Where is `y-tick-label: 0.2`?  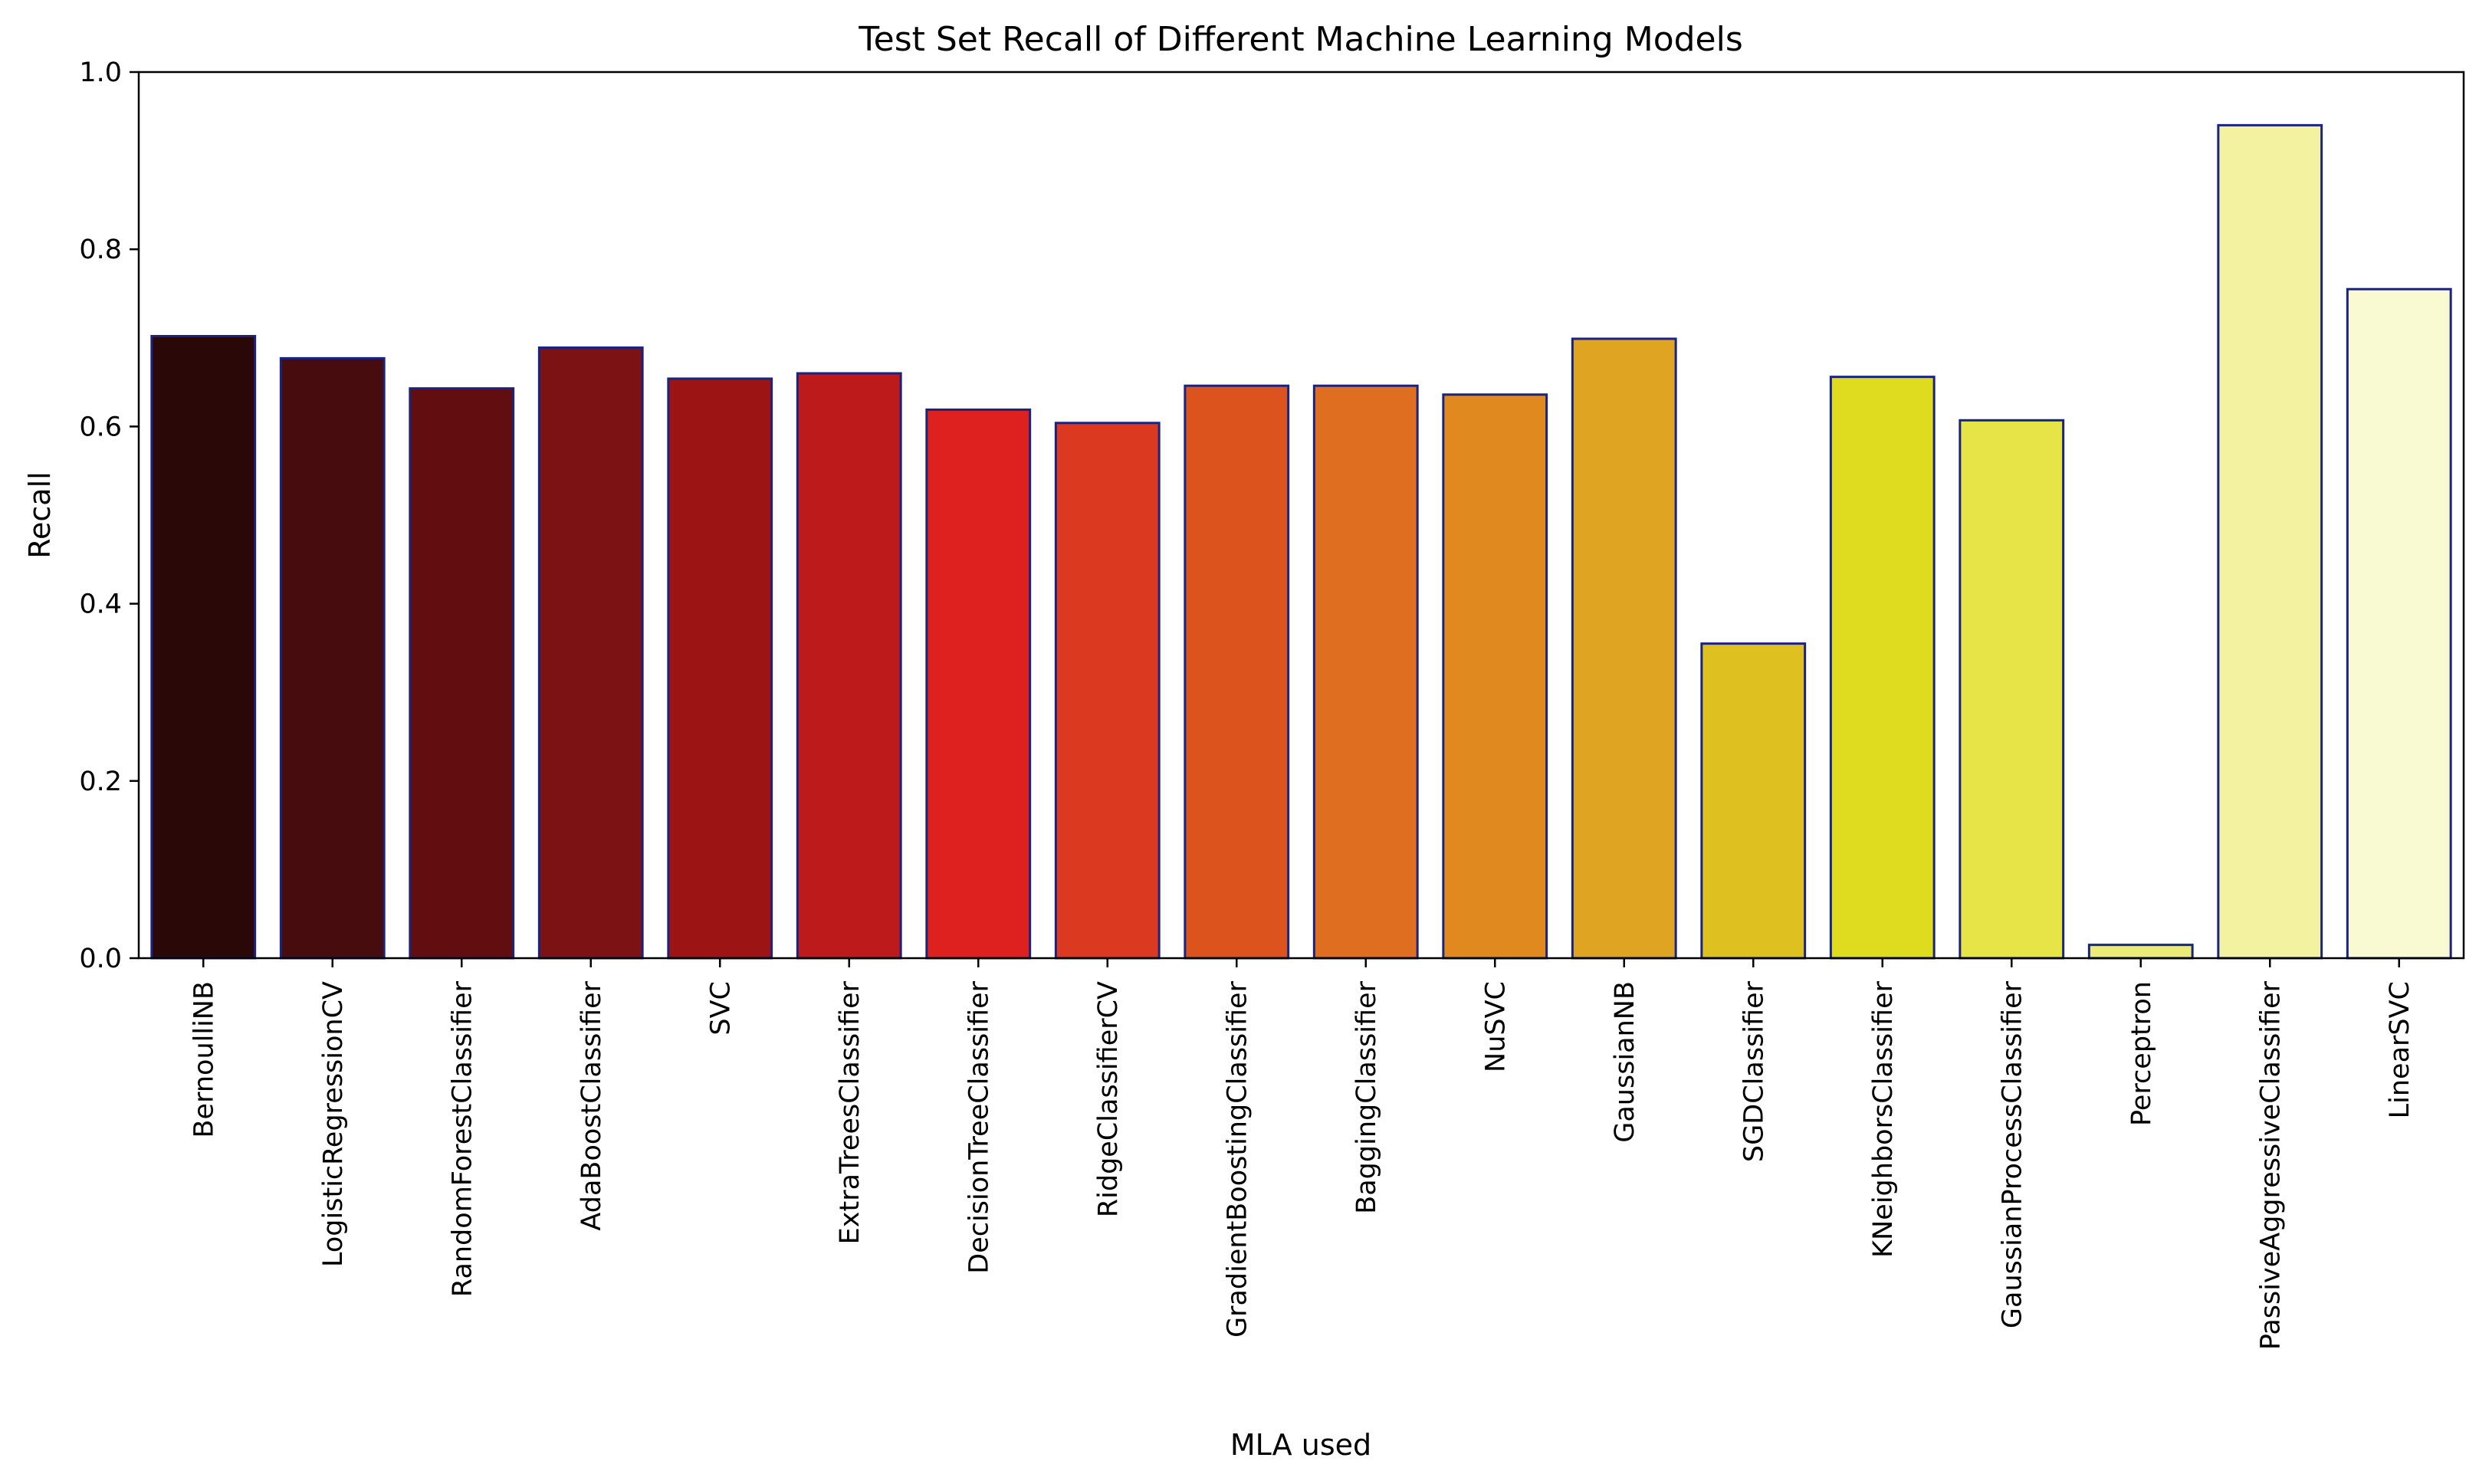 y-tick-label: 0.2 is located at coordinates (100, 782).